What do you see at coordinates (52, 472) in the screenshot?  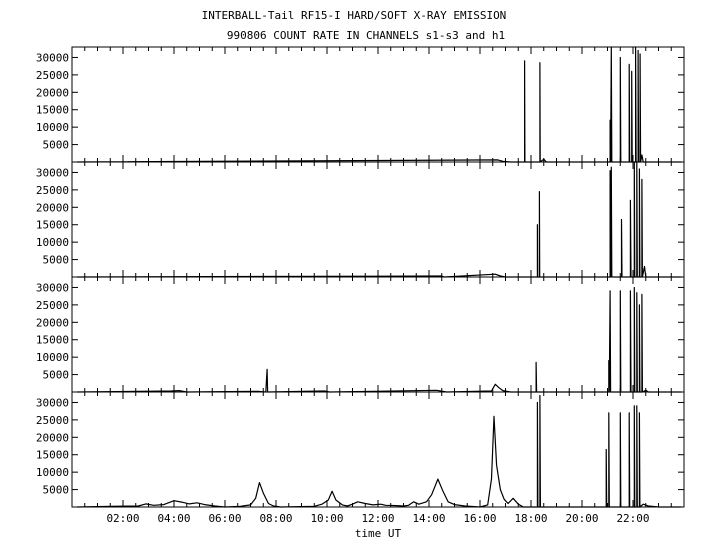 I see `panel-4-ytick-label: 10000` at bounding box center [52, 472].